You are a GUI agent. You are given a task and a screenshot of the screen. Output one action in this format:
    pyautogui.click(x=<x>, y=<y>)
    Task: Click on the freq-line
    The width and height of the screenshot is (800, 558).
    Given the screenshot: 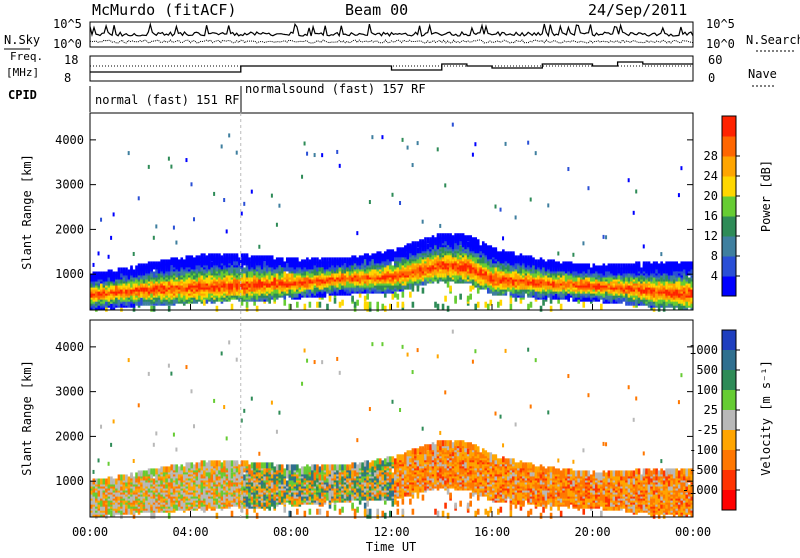 What is the action you would take?
    pyautogui.click(x=391, y=67)
    